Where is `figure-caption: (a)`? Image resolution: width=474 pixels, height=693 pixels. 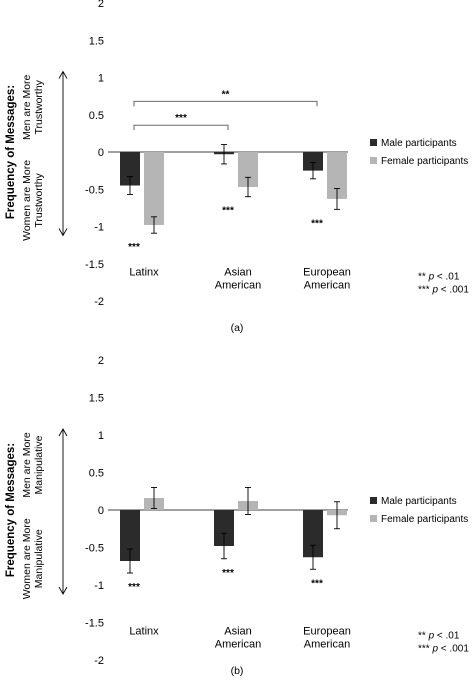
figure-caption: (a) is located at coordinates (237, 328).